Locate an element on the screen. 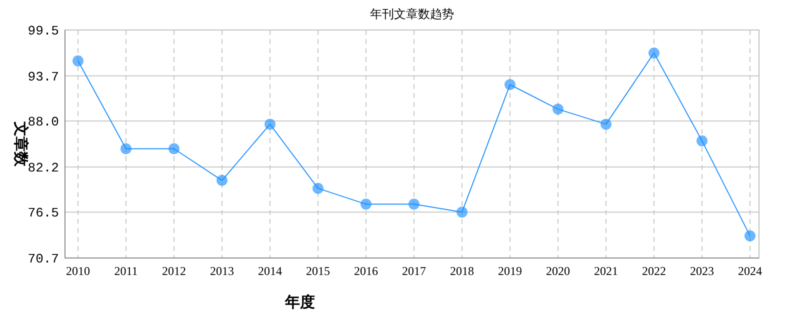 The image size is (790, 330). x-tick-label: 2018 is located at coordinates (462, 271).